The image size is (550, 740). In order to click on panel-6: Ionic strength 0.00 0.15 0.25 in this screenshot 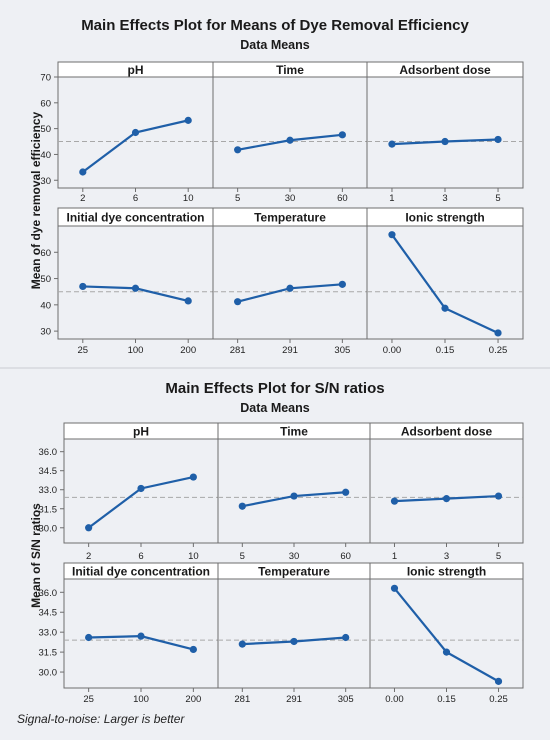, I will do `click(446, 633)`.